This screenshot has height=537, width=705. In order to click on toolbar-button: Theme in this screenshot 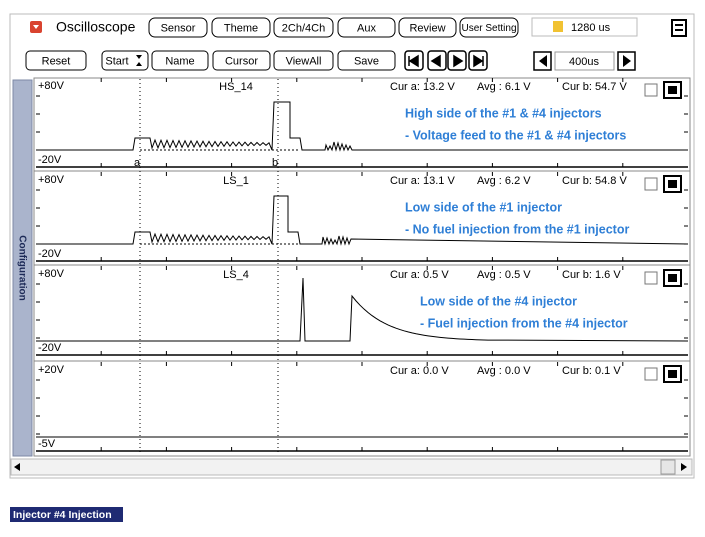, I will do `click(241, 27)`.